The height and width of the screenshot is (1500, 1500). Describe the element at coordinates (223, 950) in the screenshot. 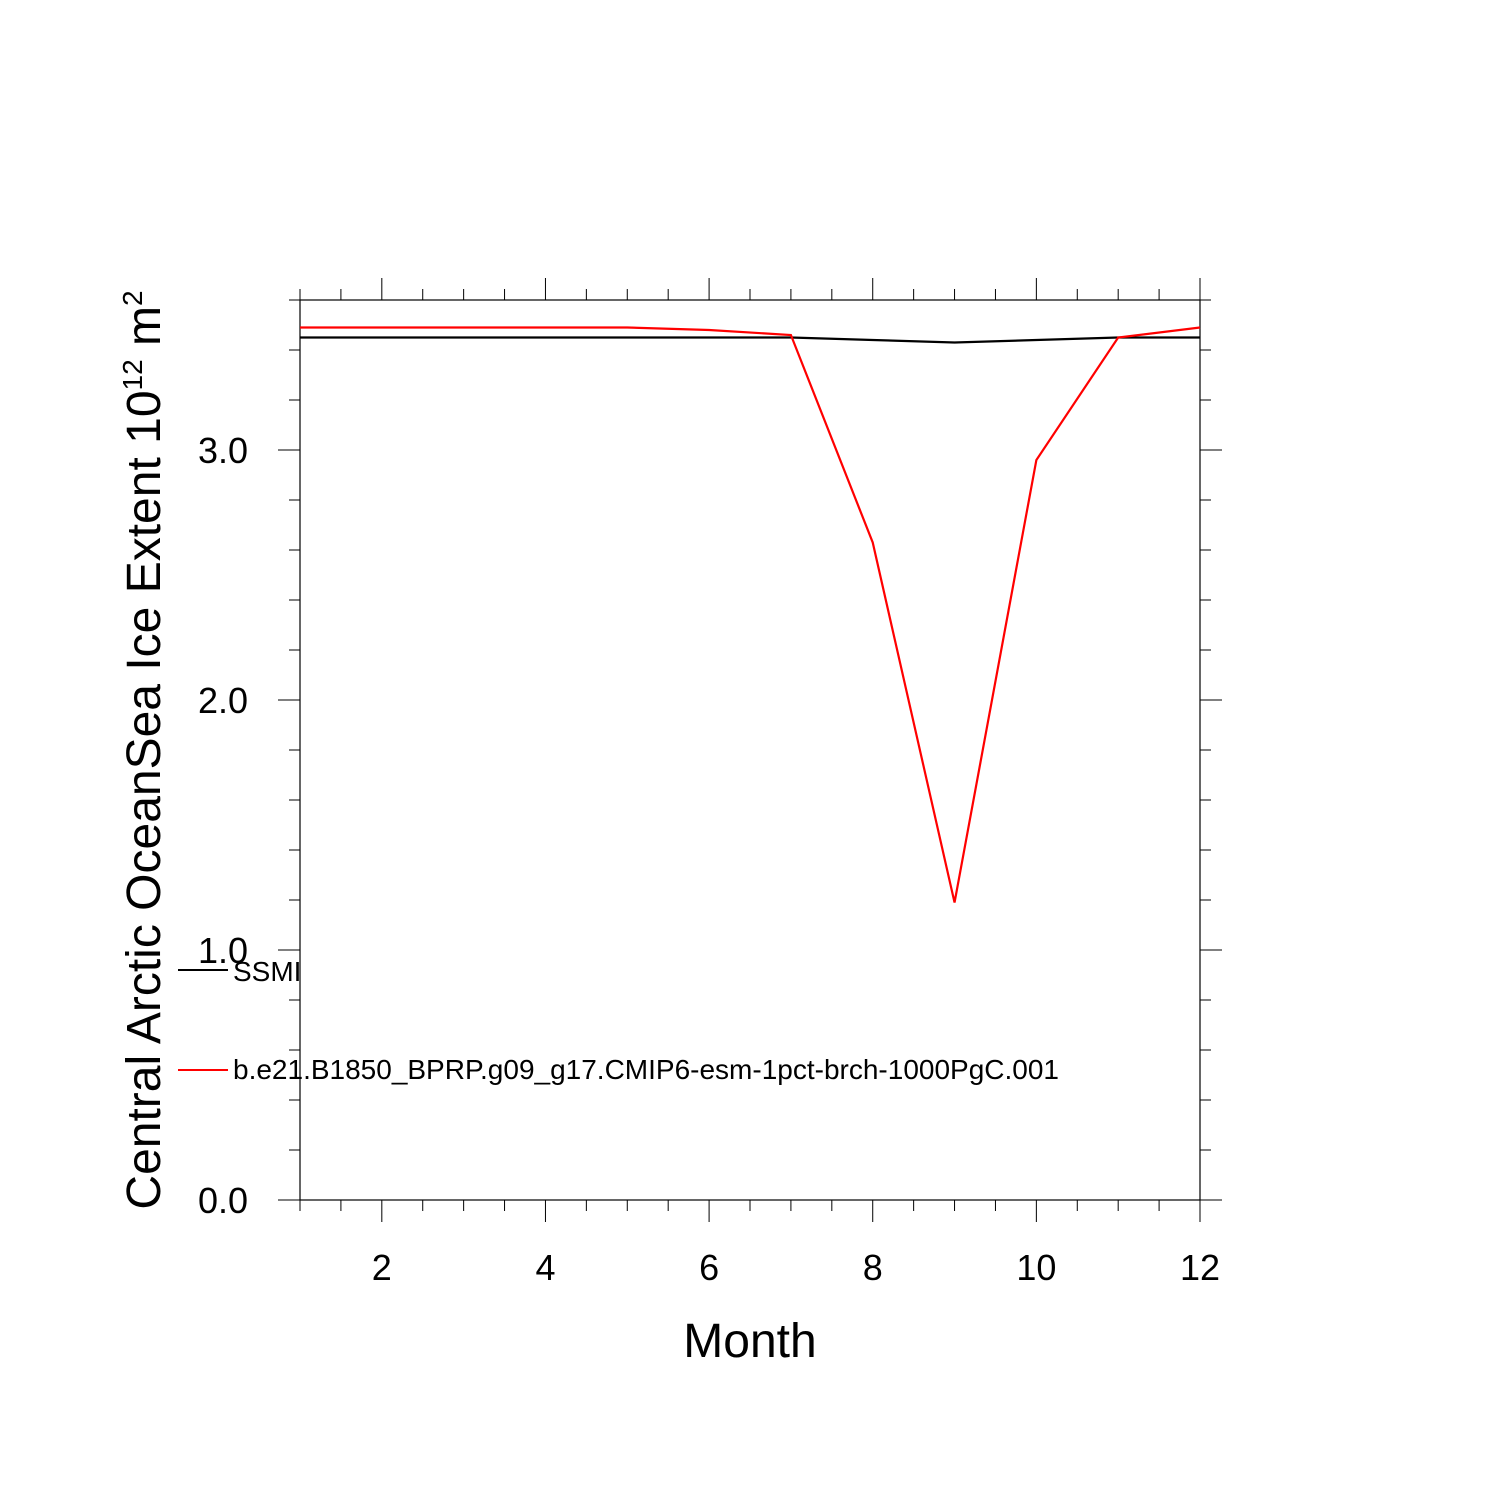

I see `y-tick-label: 1.0` at that location.